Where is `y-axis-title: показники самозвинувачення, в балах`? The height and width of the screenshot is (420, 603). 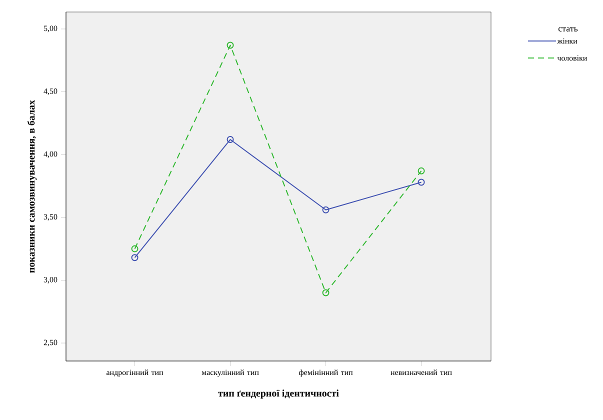 y-axis-title: показники самозвинувачення, в балах is located at coordinates (32, 186).